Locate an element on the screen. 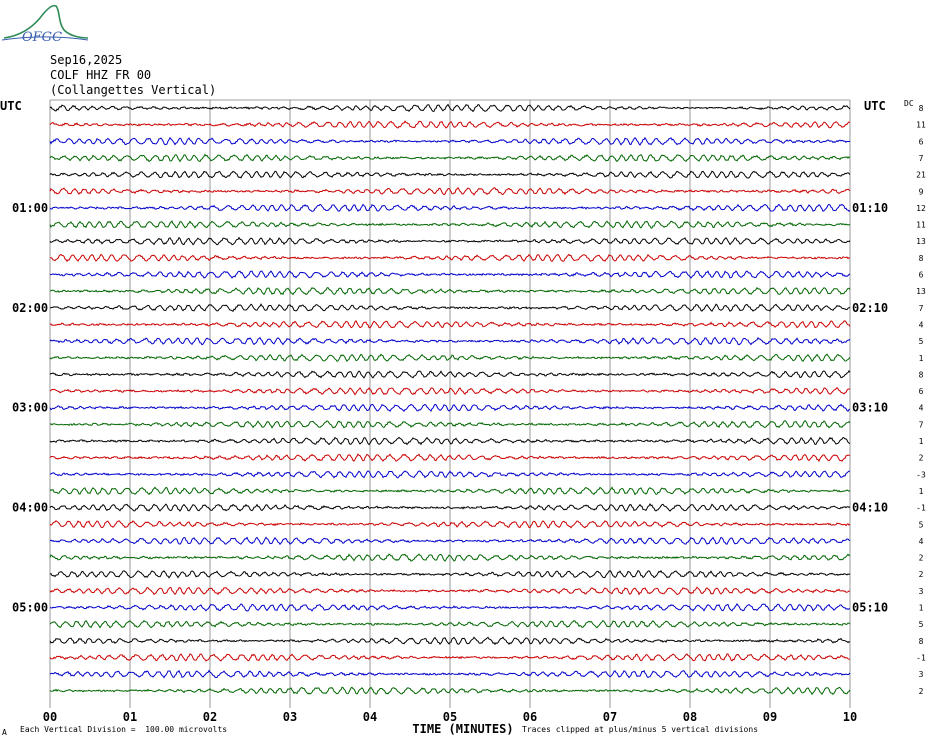 Image resolution: width=930 pixels, height=744 pixels. dc-offset-6: 9 is located at coordinates (921, 191).